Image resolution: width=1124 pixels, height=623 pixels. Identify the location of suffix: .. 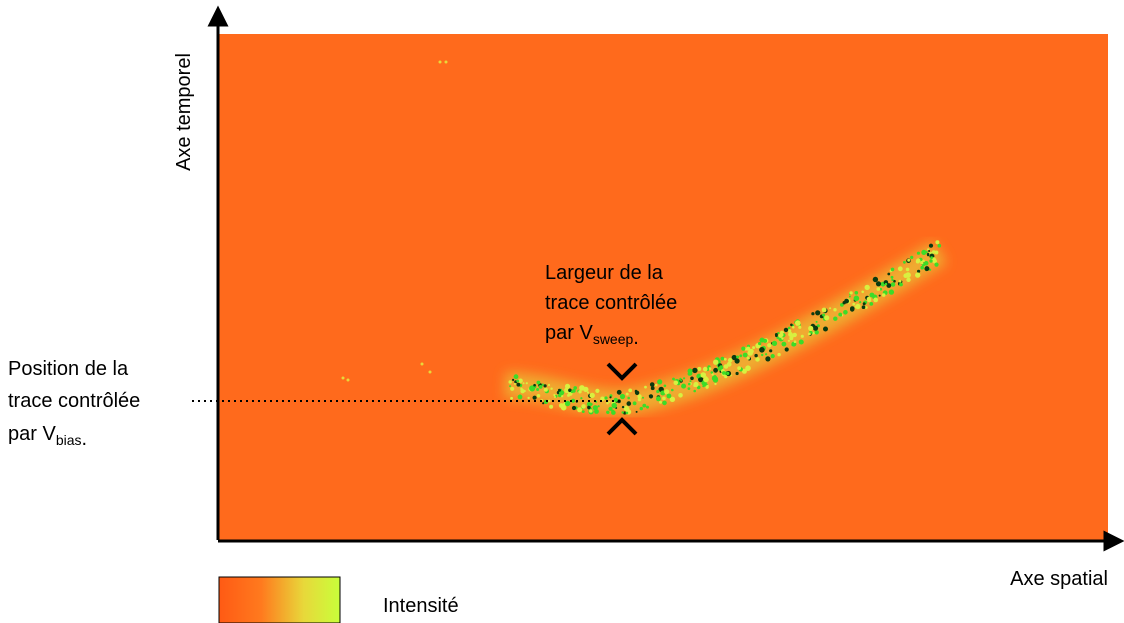
(636, 338).